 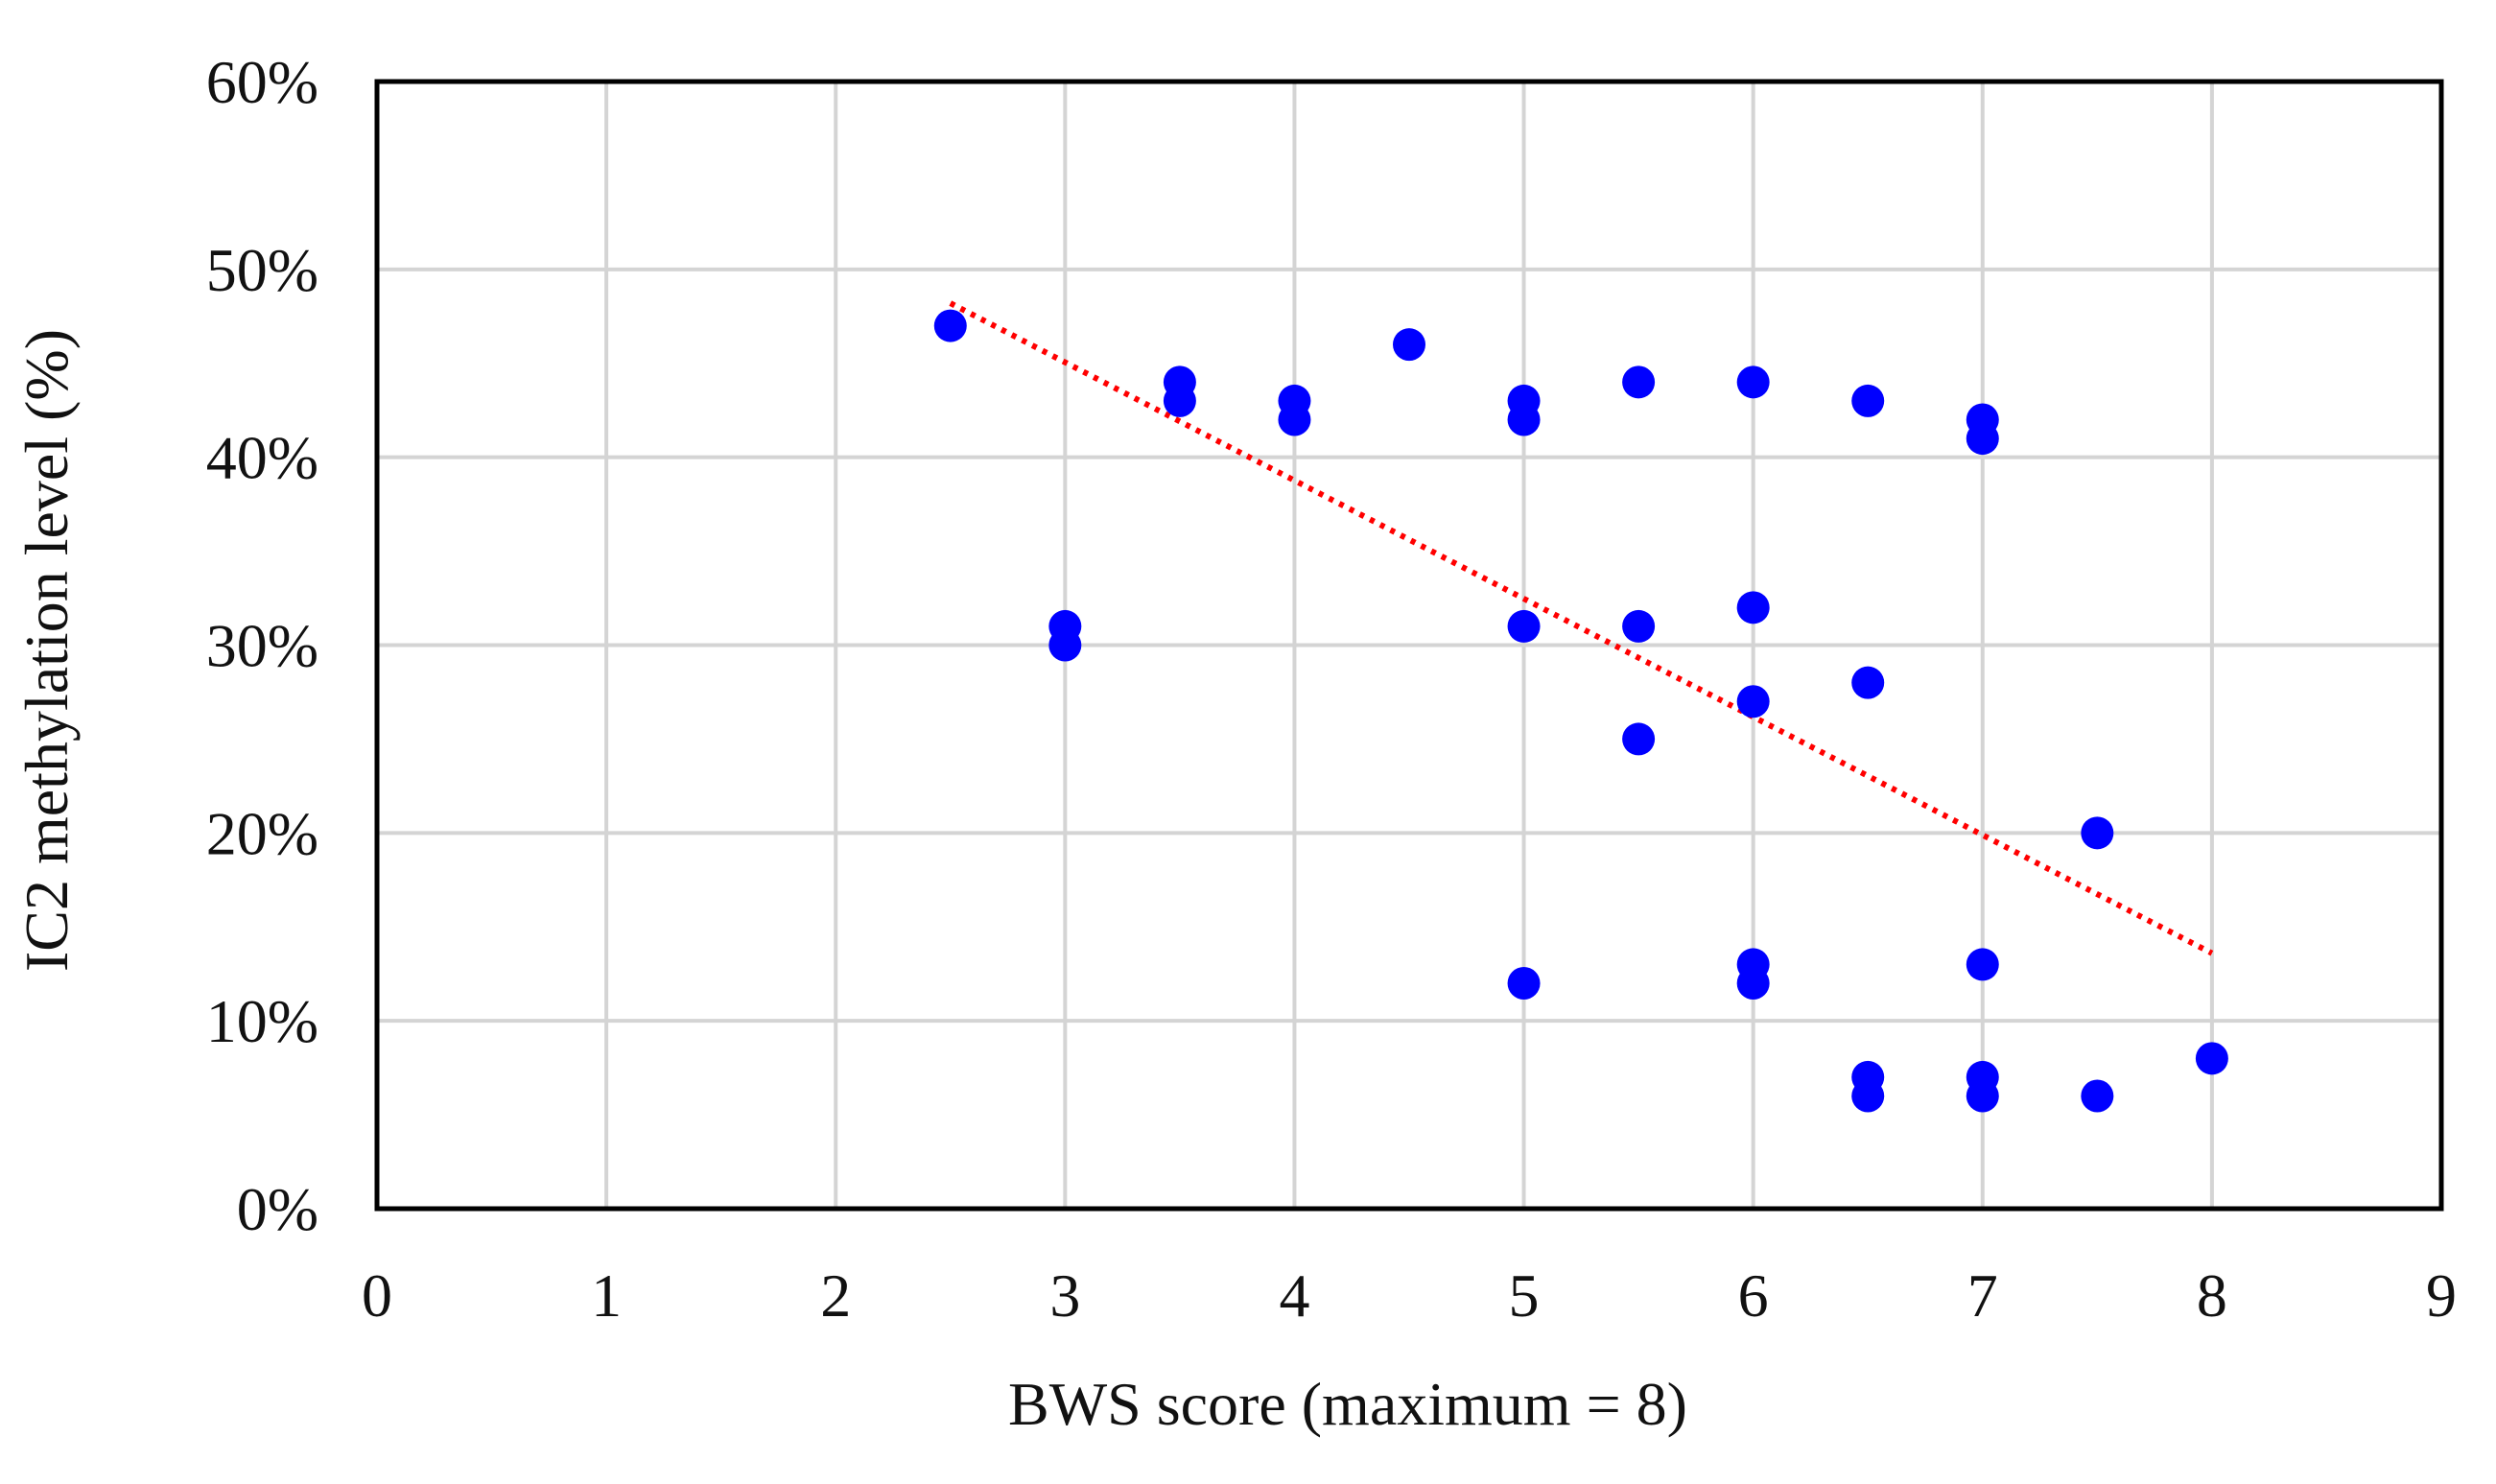 I want to click on x-tick-label: 8, so click(x=2212, y=1296).